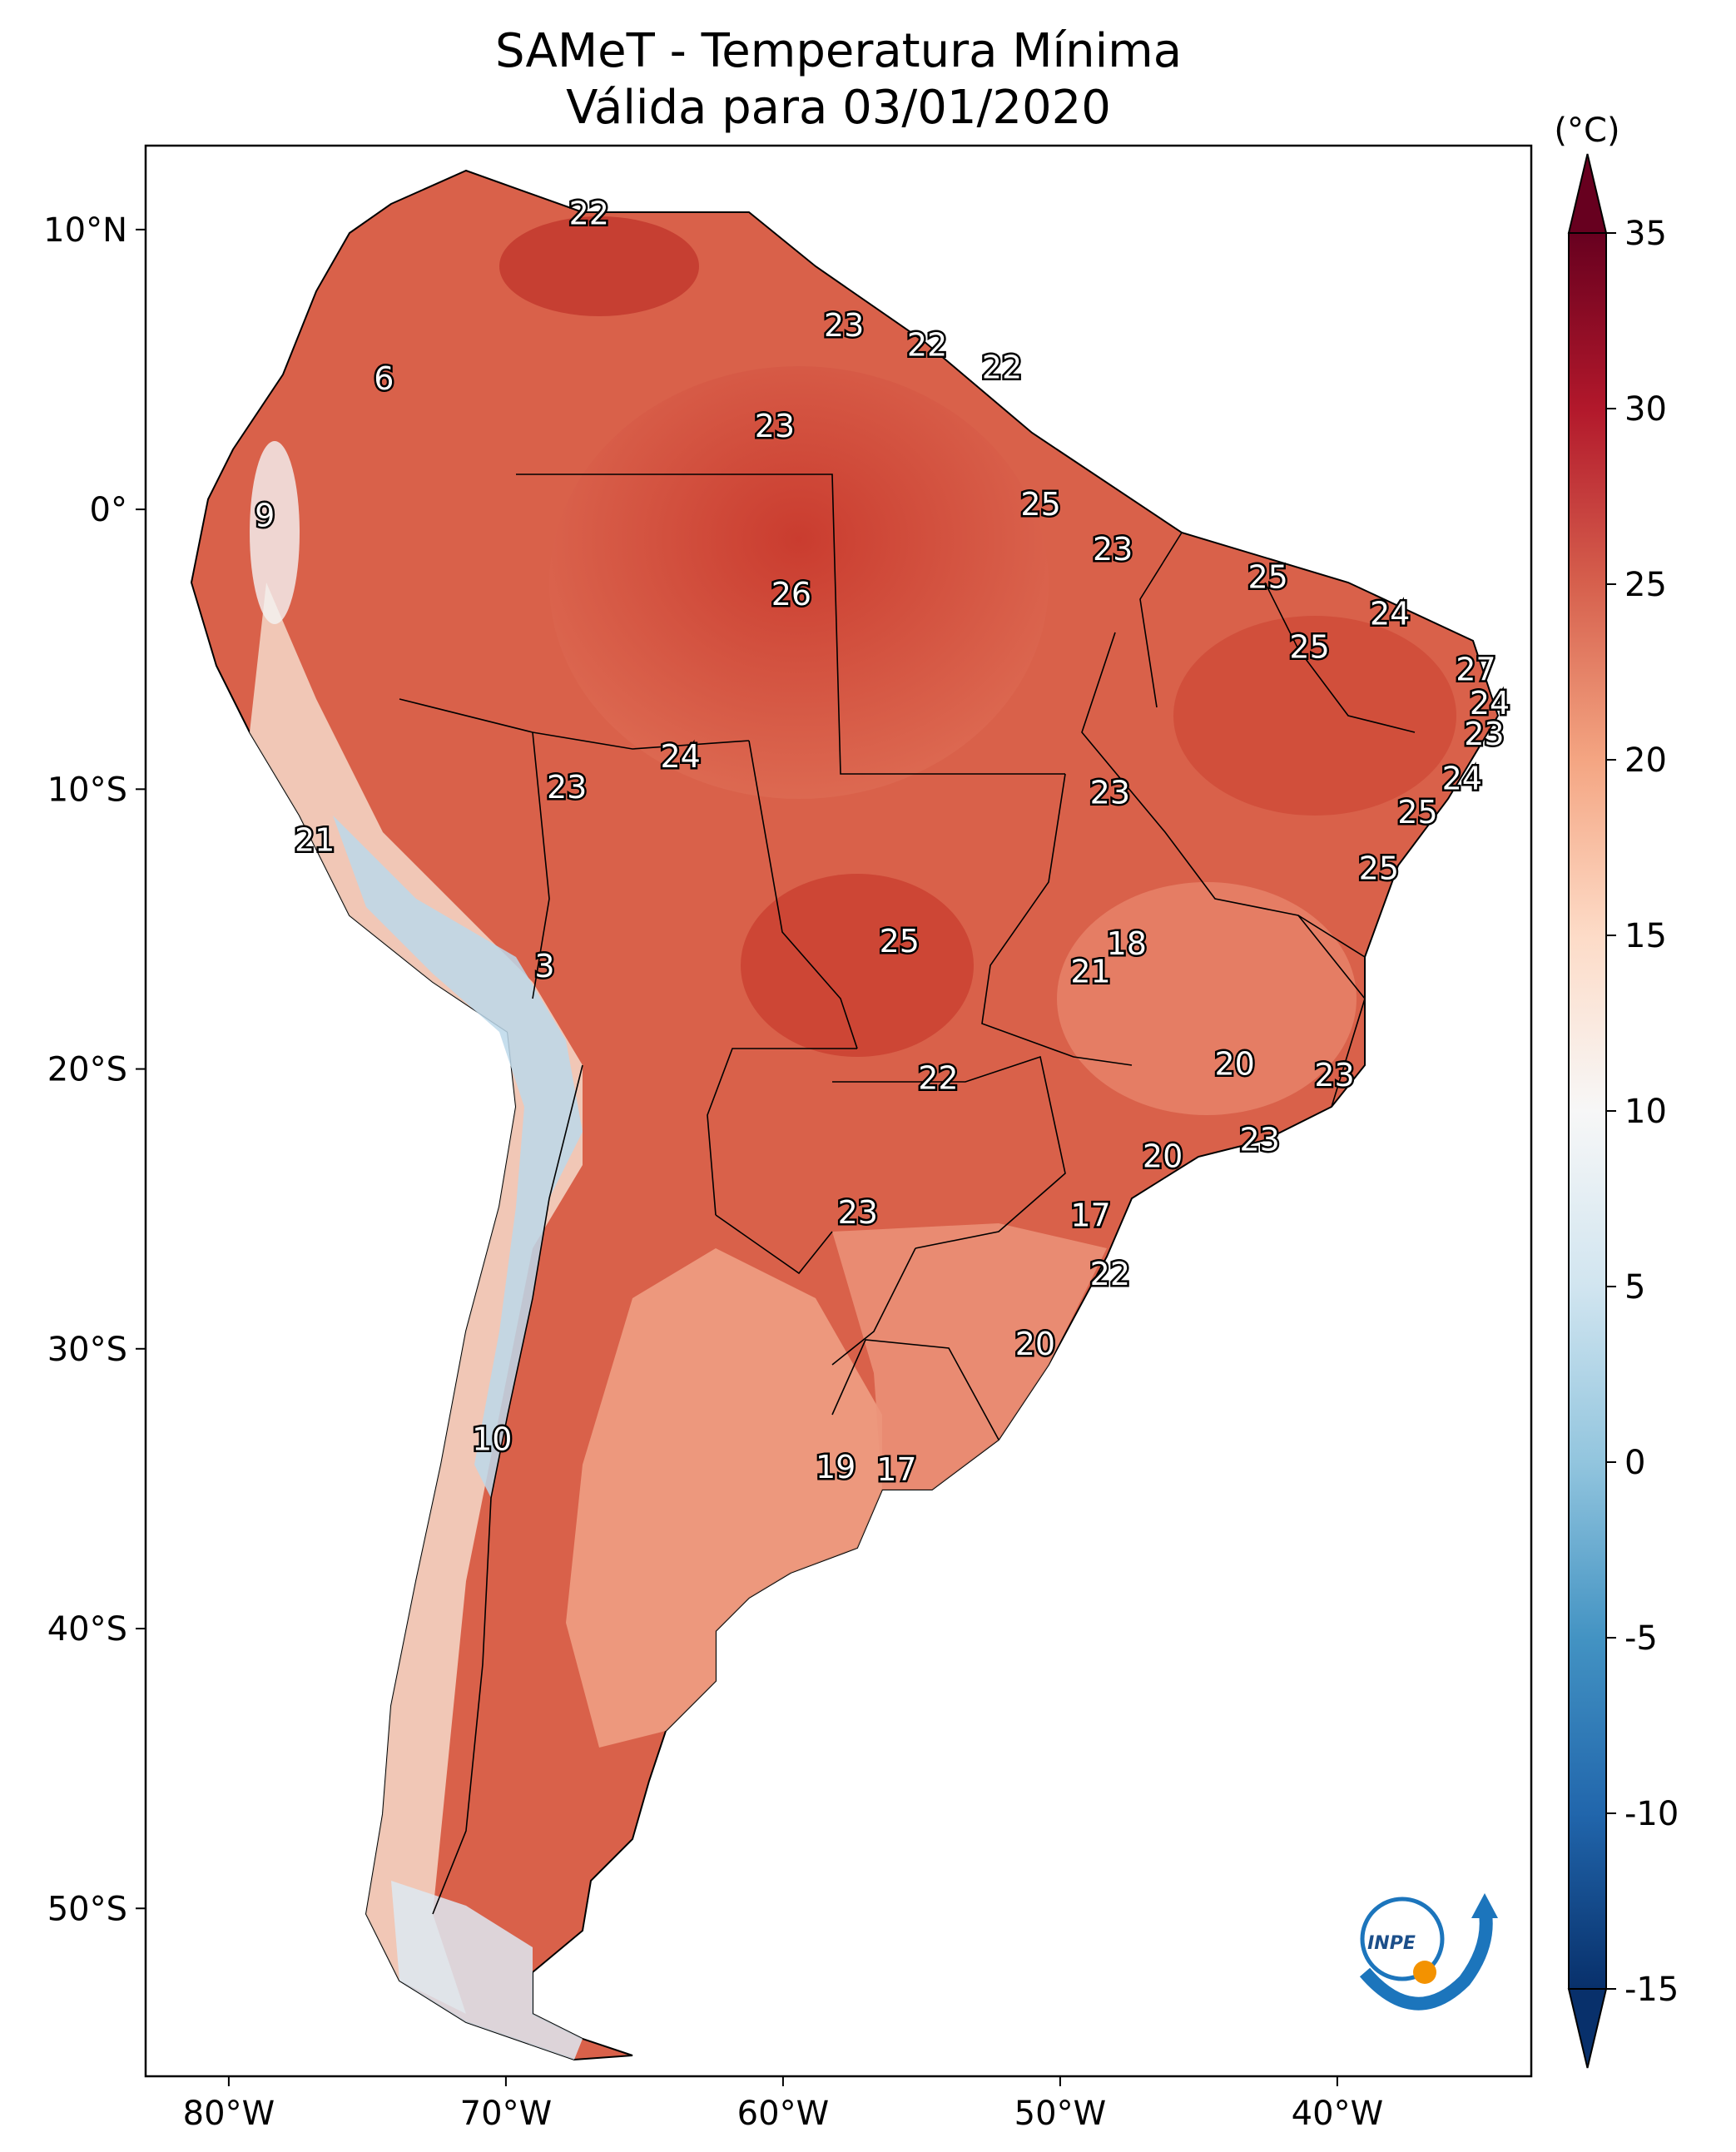  What do you see at coordinates (1646, 234) in the screenshot?
I see `colorbar-tick-label: 35` at bounding box center [1646, 234].